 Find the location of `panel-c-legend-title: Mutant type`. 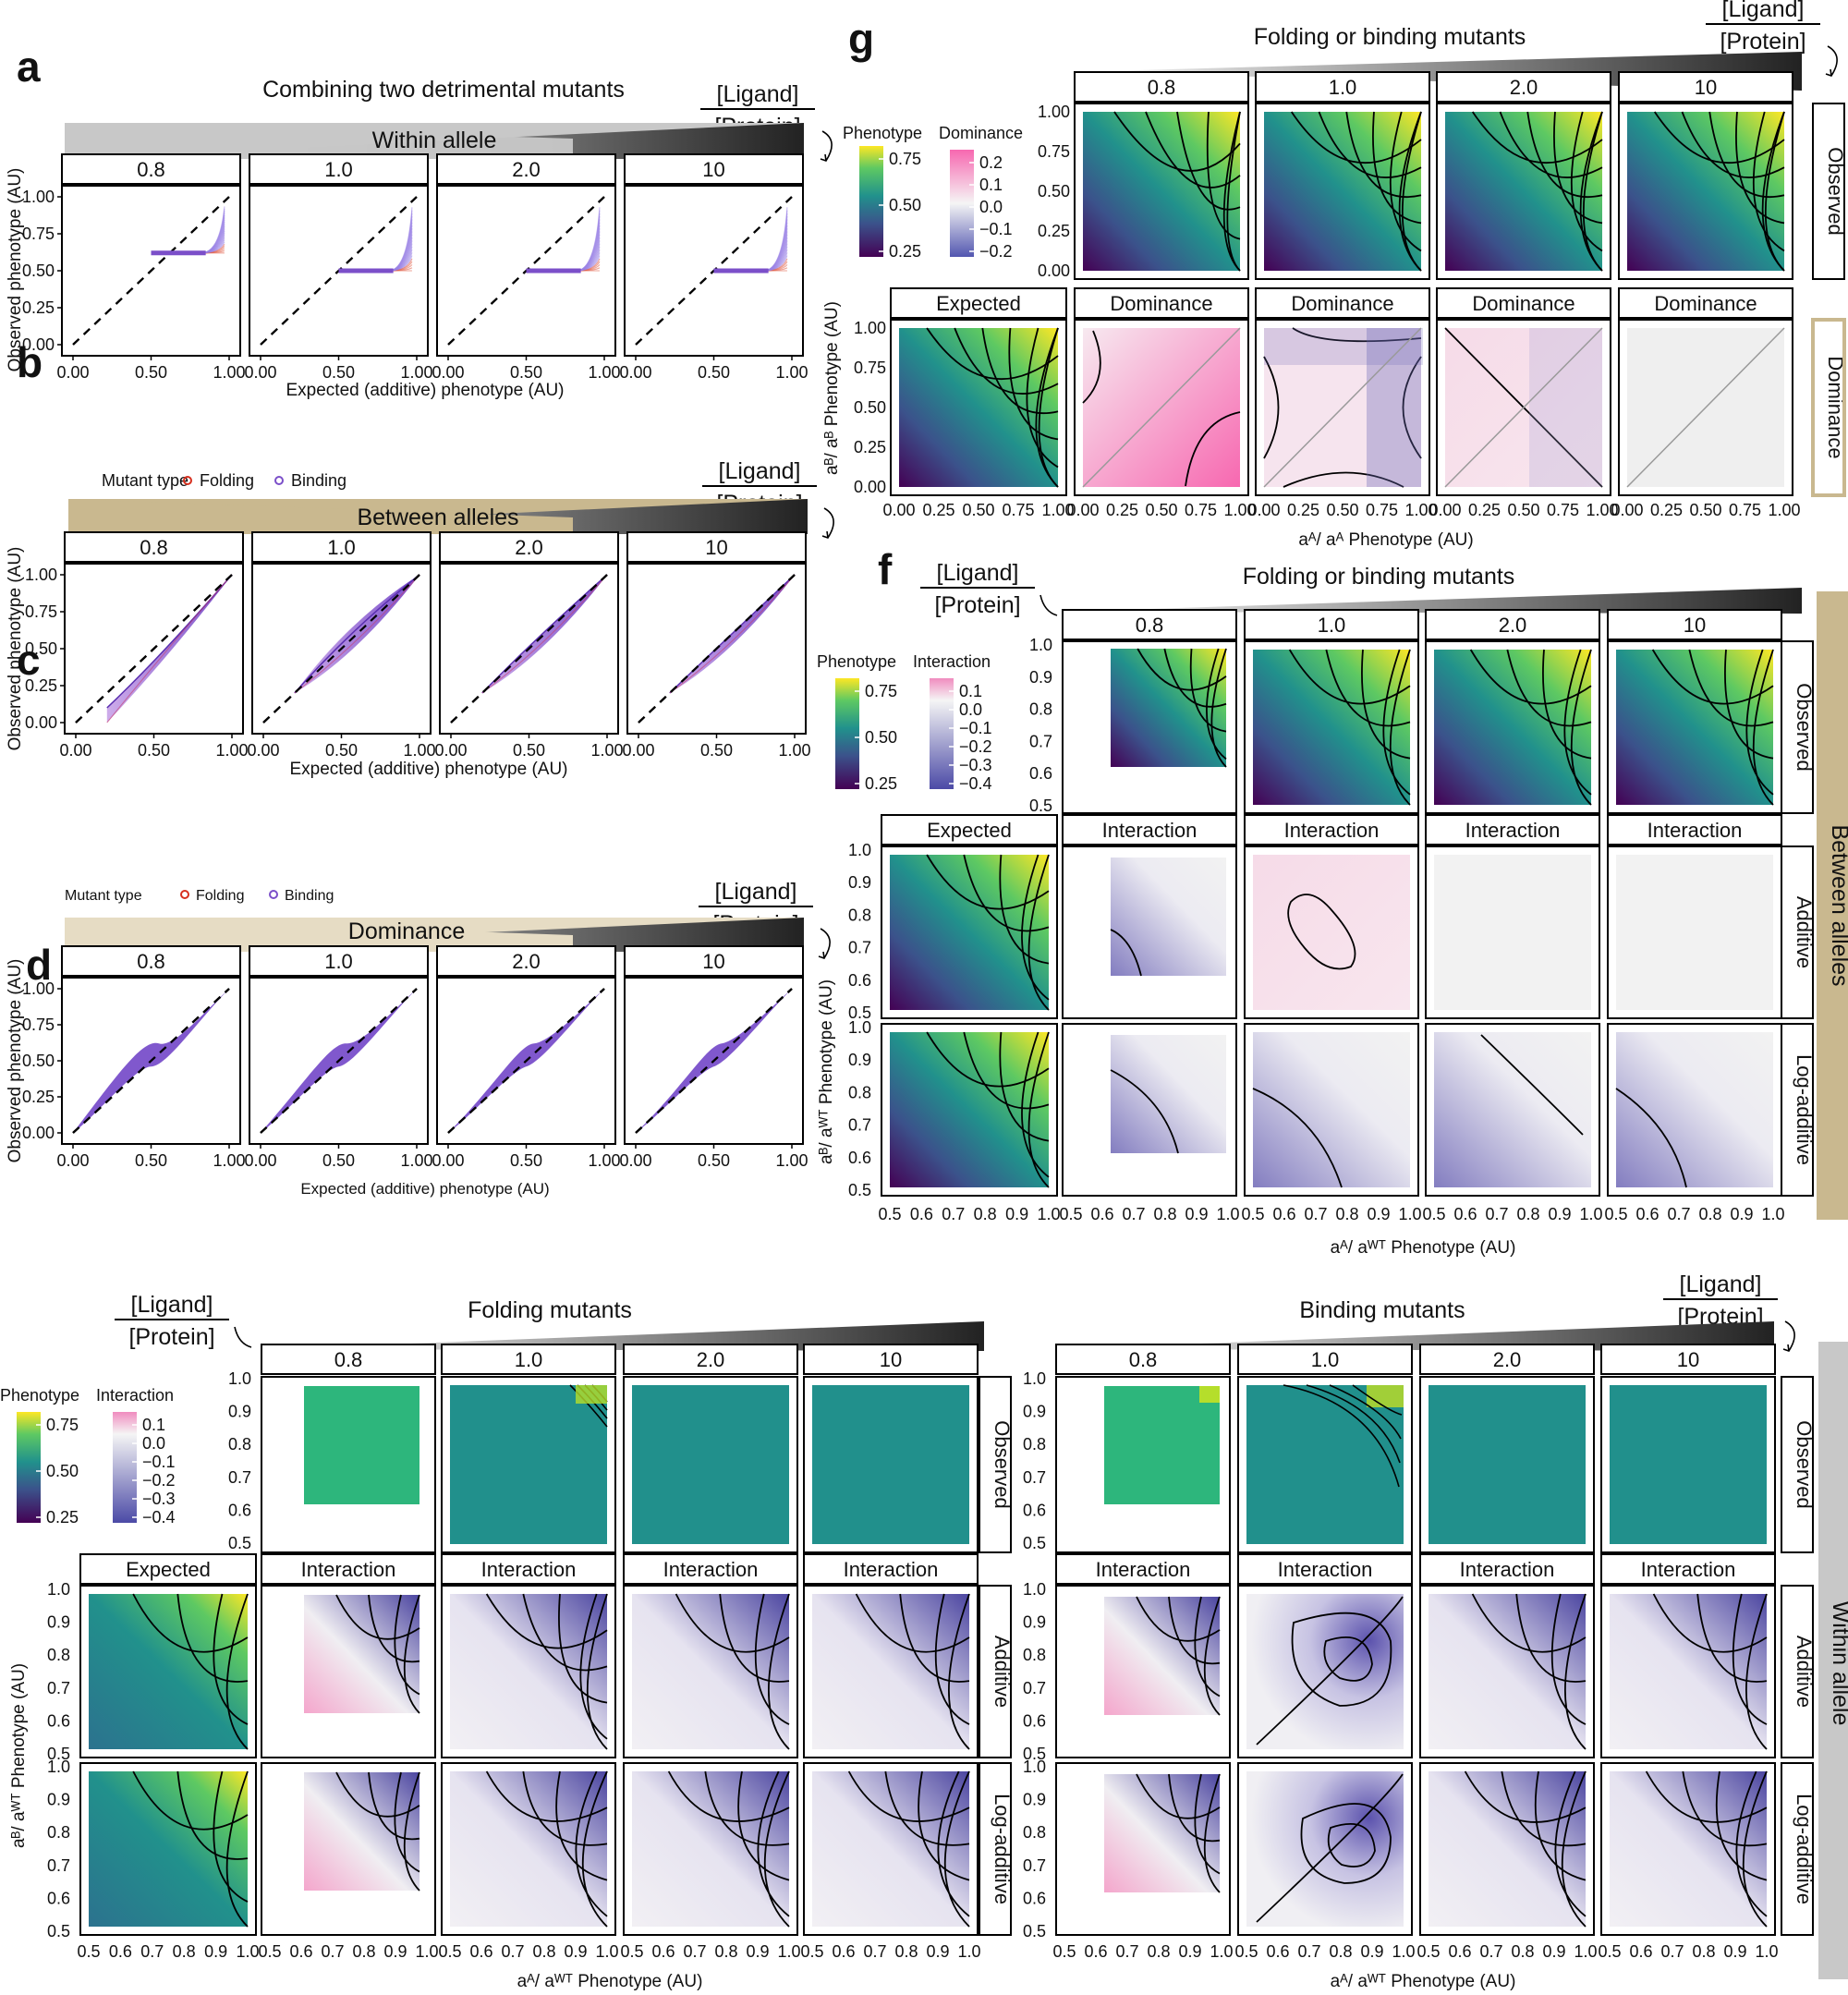

panel-c-legend-title: Mutant type is located at coordinates (103, 896).